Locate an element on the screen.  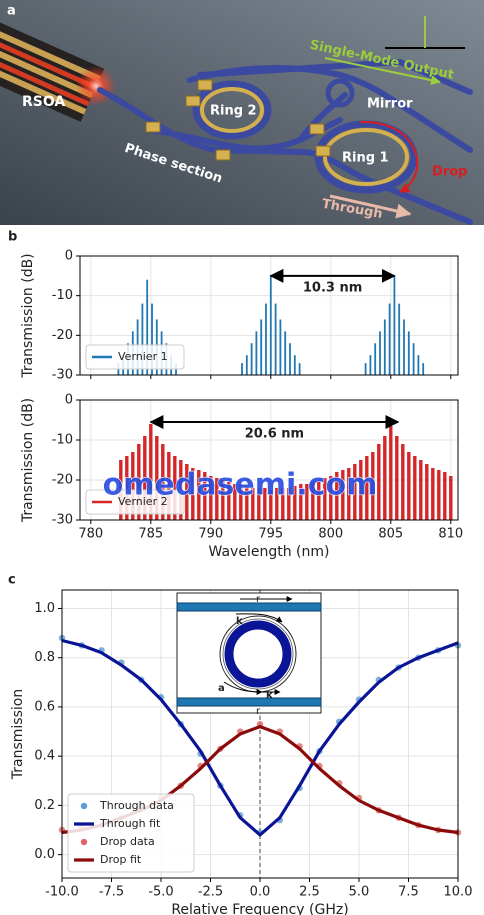
x-tick-label: -2.5 is located at coordinates (210, 892).